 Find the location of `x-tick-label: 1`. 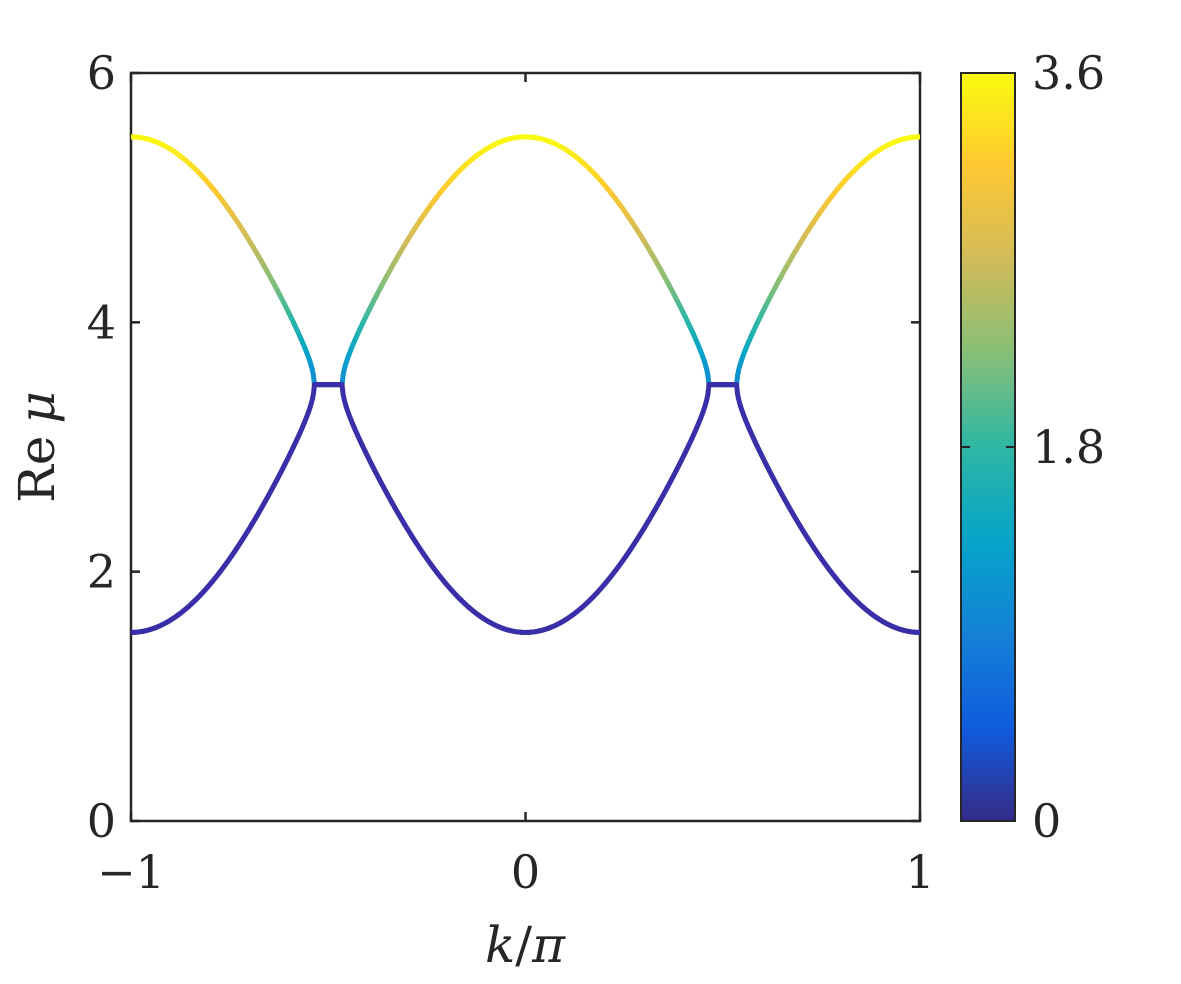

x-tick-label: 1 is located at coordinates (919, 872).